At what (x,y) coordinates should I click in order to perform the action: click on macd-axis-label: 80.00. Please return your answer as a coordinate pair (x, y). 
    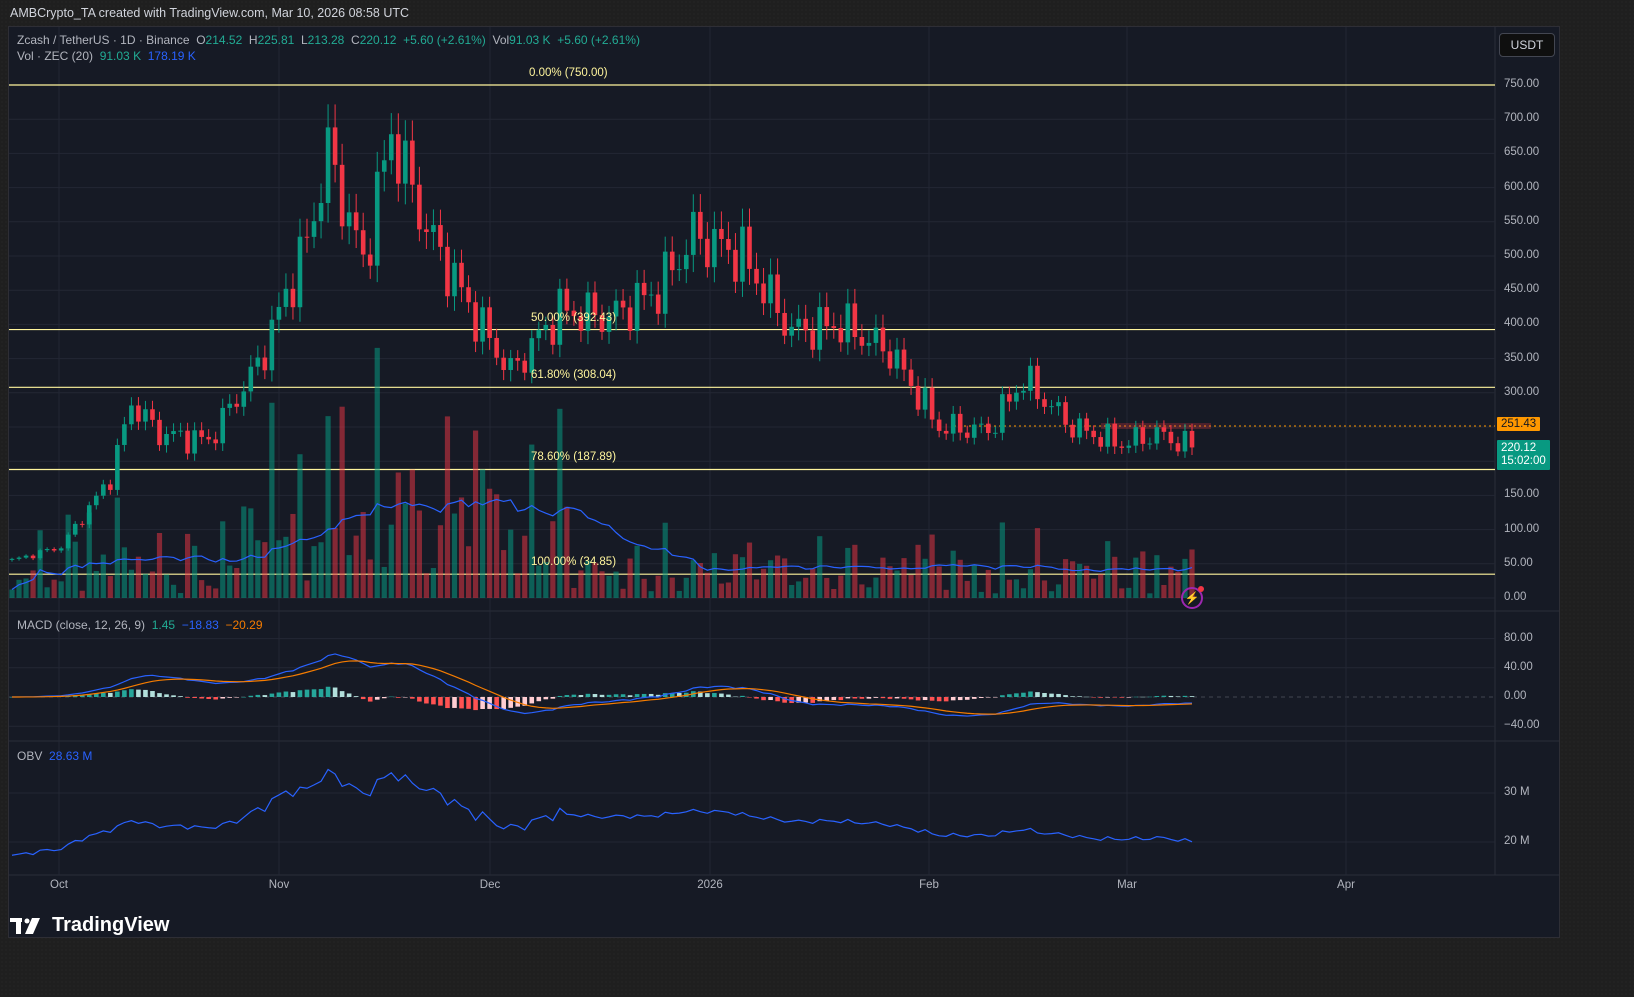
    Looking at the image, I should click on (1518, 637).